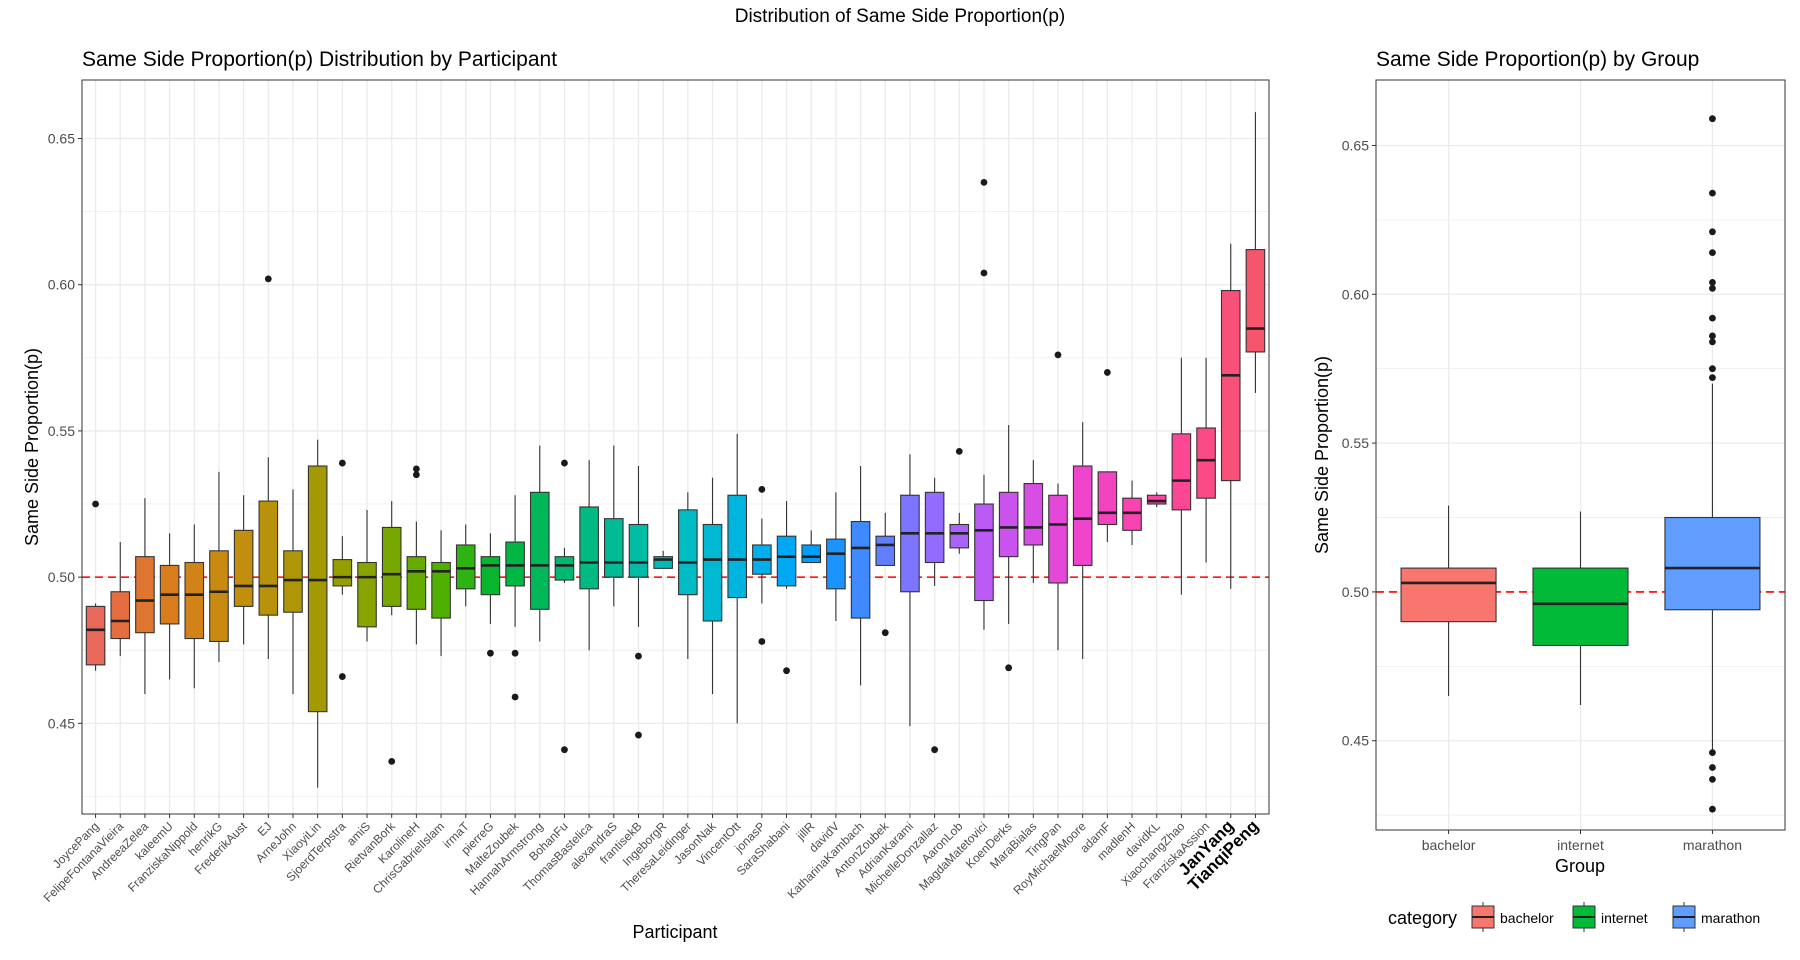 Image resolution: width=1800 pixels, height=960 pixels. I want to click on x-tick-label: internet, so click(1580, 845).